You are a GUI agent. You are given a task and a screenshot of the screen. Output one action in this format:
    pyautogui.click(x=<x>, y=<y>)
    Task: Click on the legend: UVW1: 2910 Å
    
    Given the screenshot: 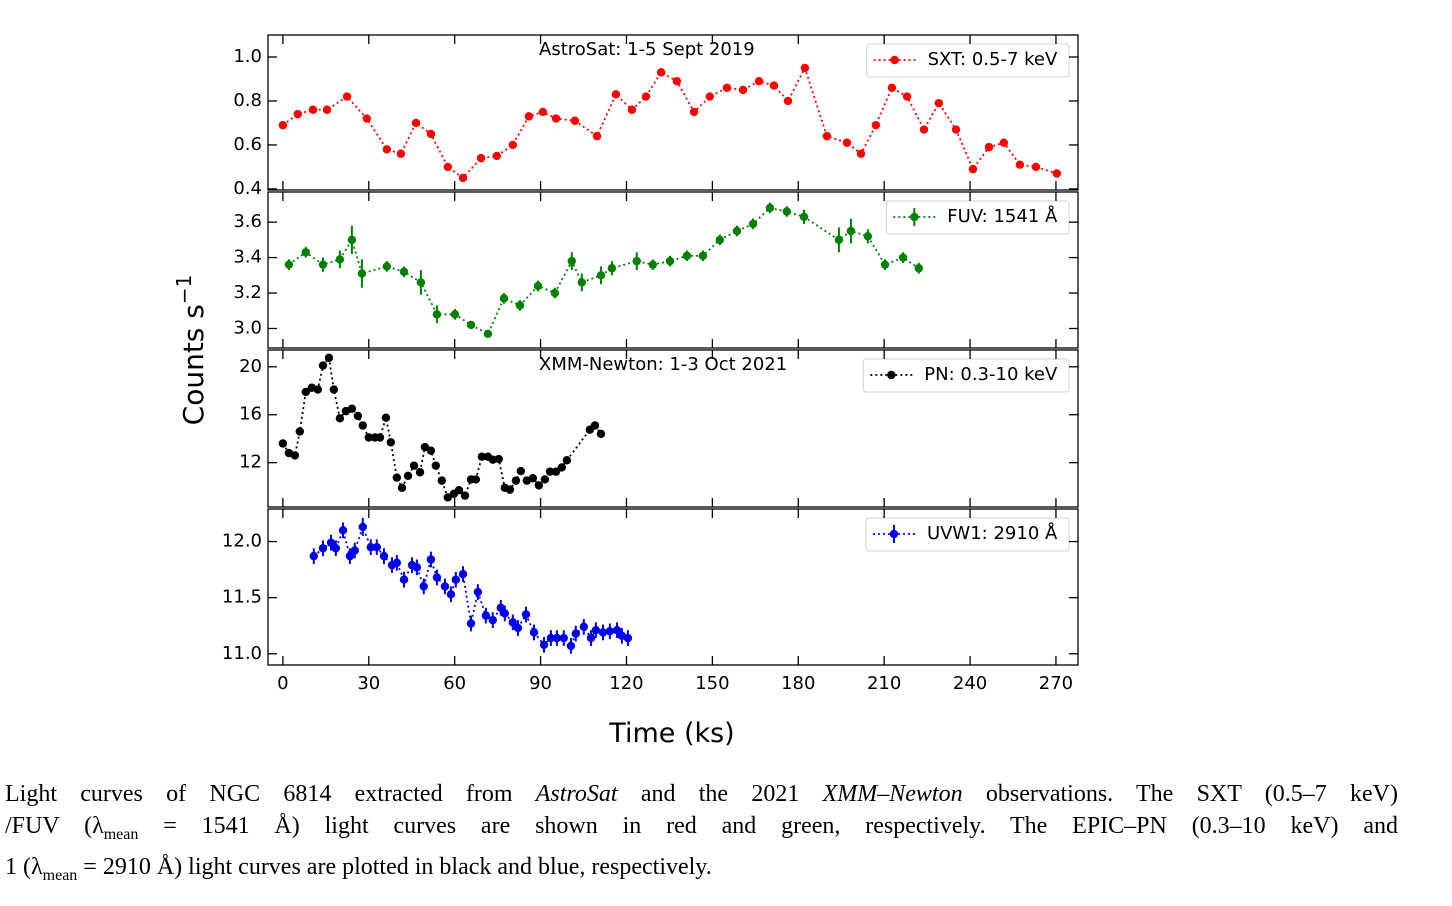 What is the action you would take?
    pyautogui.click(x=967, y=534)
    